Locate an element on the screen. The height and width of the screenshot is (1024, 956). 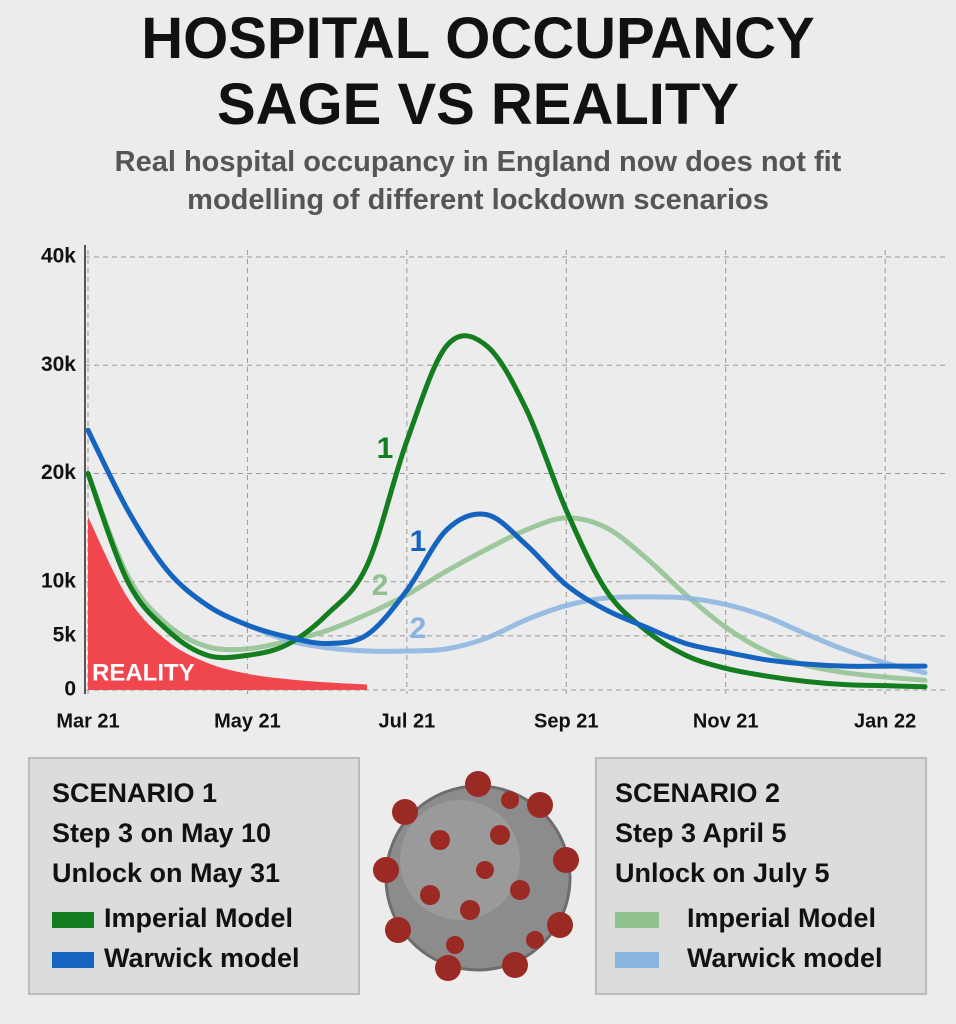
scenario-box is located at coordinates (761, 876).